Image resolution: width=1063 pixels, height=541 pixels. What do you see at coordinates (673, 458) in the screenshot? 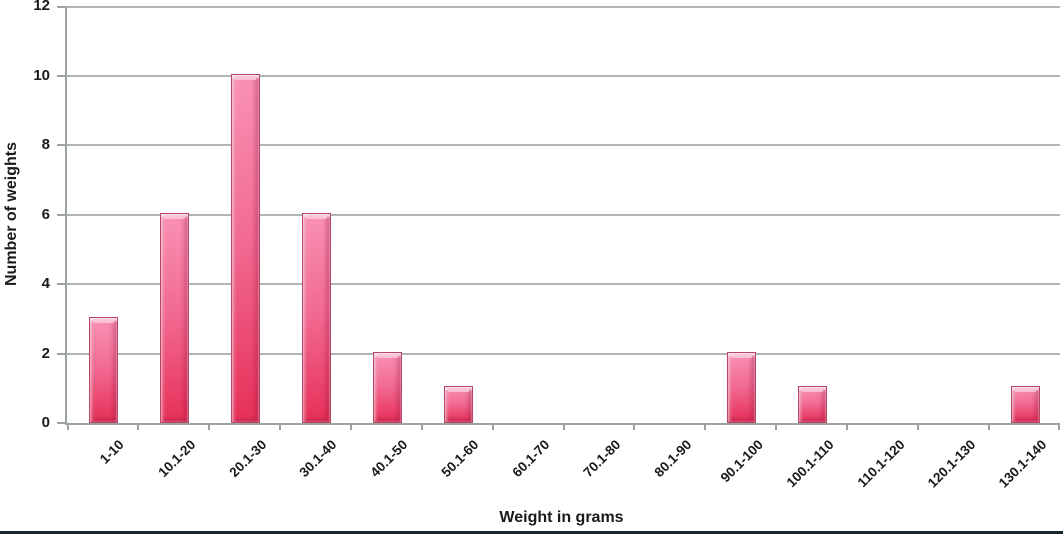
I see `x-tick-label: 80.1-90` at bounding box center [673, 458].